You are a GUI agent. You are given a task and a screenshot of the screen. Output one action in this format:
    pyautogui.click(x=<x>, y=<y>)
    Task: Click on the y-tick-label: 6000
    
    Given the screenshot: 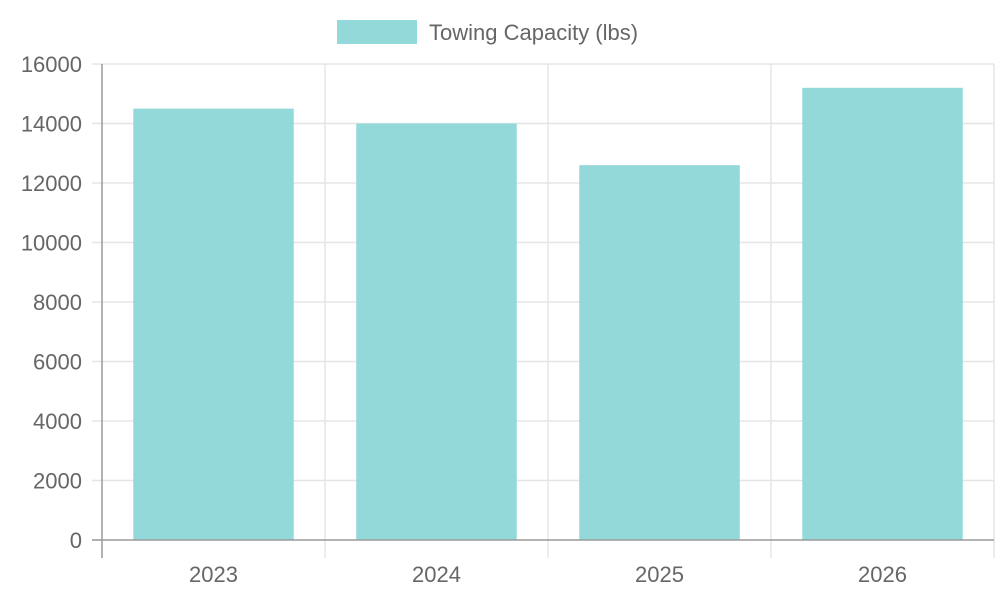 What is the action you would take?
    pyautogui.click(x=57, y=362)
    